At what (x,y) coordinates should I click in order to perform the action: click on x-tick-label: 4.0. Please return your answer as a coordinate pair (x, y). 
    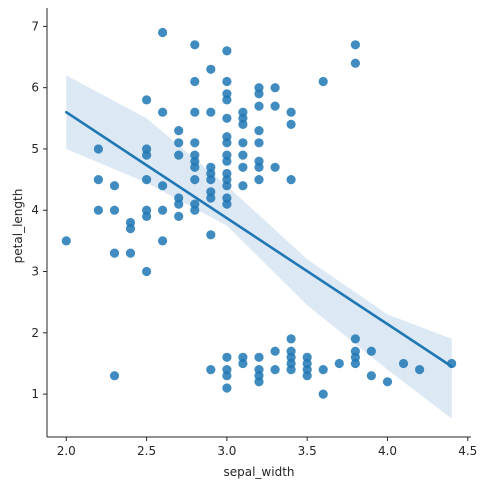
    Looking at the image, I should click on (387, 451).